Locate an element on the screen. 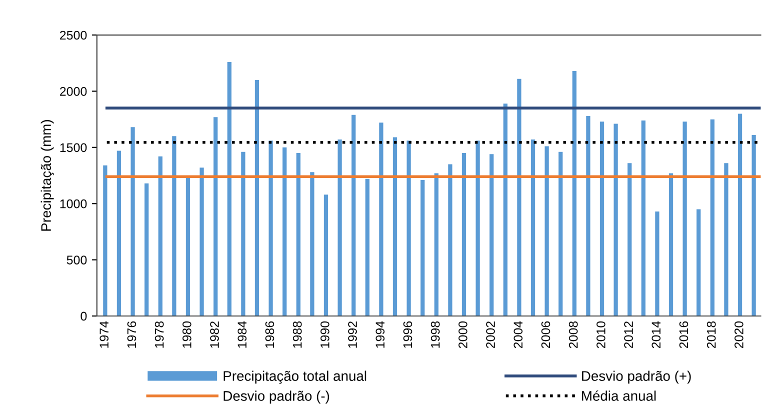 The height and width of the screenshot is (412, 763). x-tick-label: 2020 is located at coordinates (739, 334).